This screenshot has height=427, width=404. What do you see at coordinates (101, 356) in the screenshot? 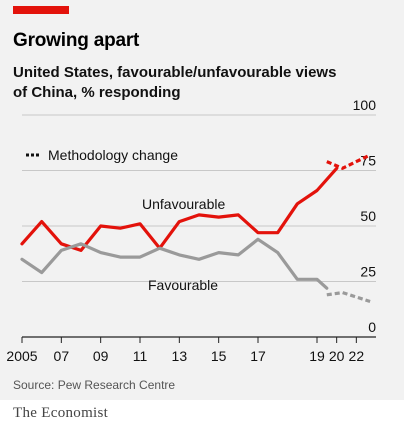
I see `x-tick-label: 09` at bounding box center [101, 356].